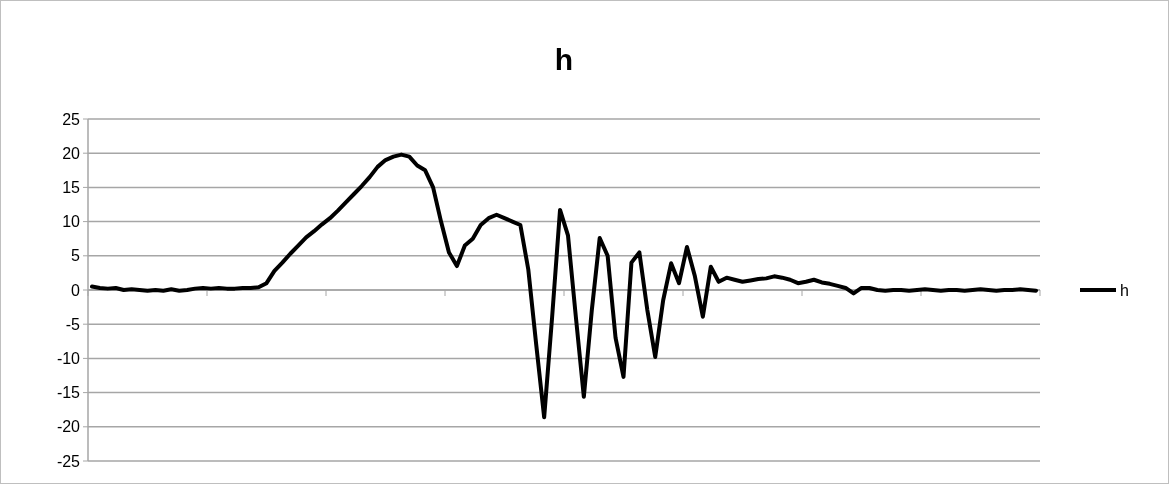  I want to click on y-tick-label: -10, so click(68, 358).